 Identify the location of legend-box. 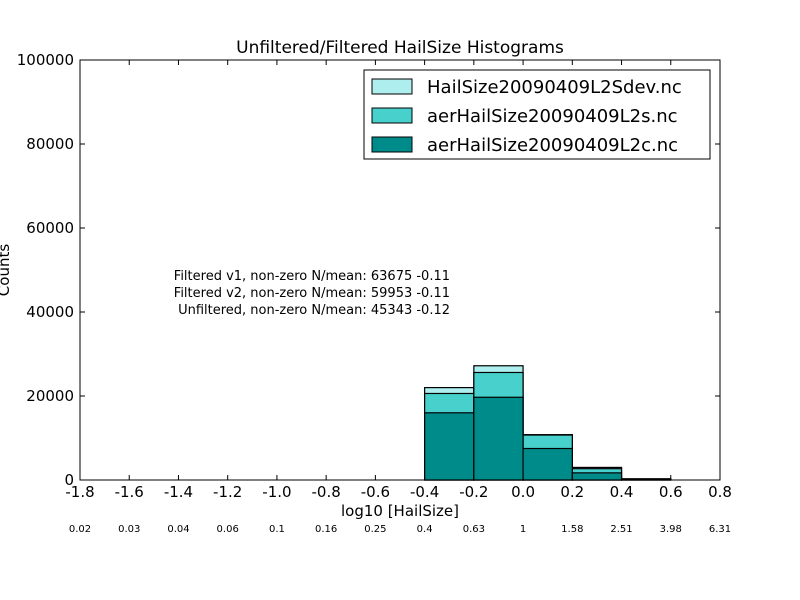
(537, 114).